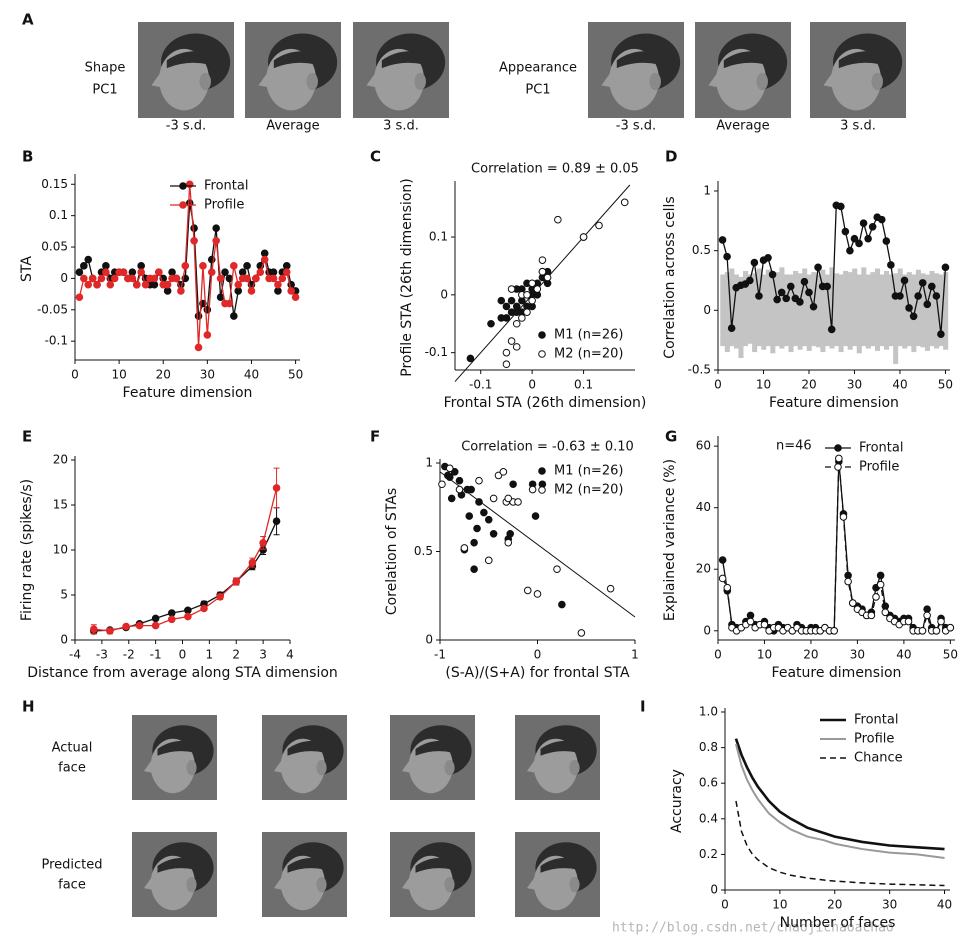 The height and width of the screenshot is (946, 980). I want to click on row-label: PC1, so click(104, 90).